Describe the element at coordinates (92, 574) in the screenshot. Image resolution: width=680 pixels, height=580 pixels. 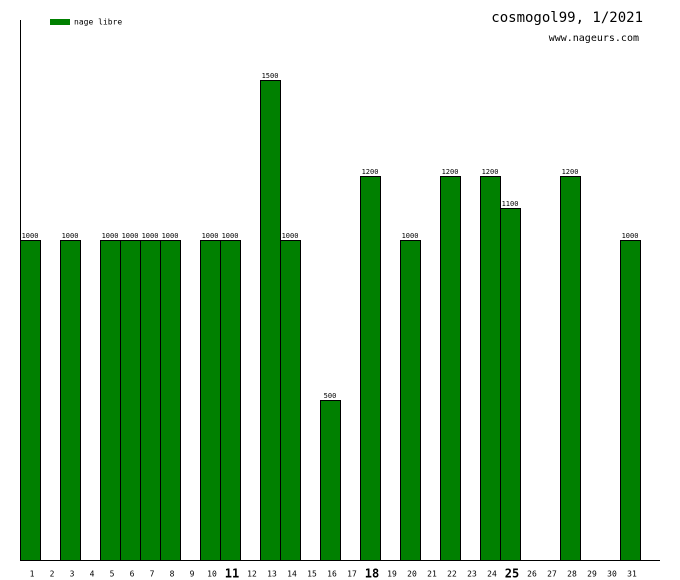
I see `x-tick-label: 4` at that location.